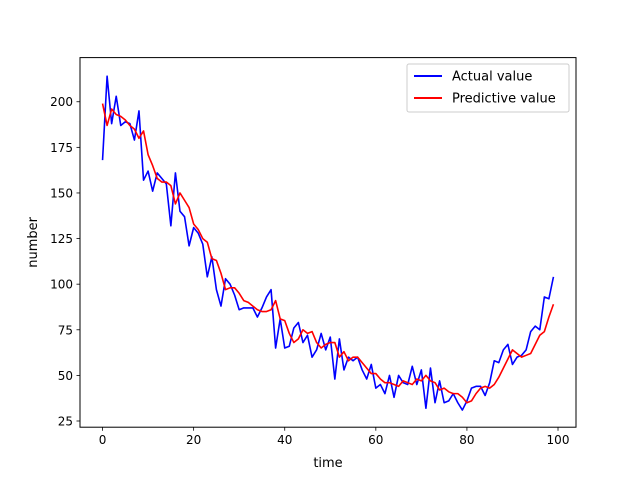 This screenshot has width=640, height=480. I want to click on legend-box, so click(488, 88).